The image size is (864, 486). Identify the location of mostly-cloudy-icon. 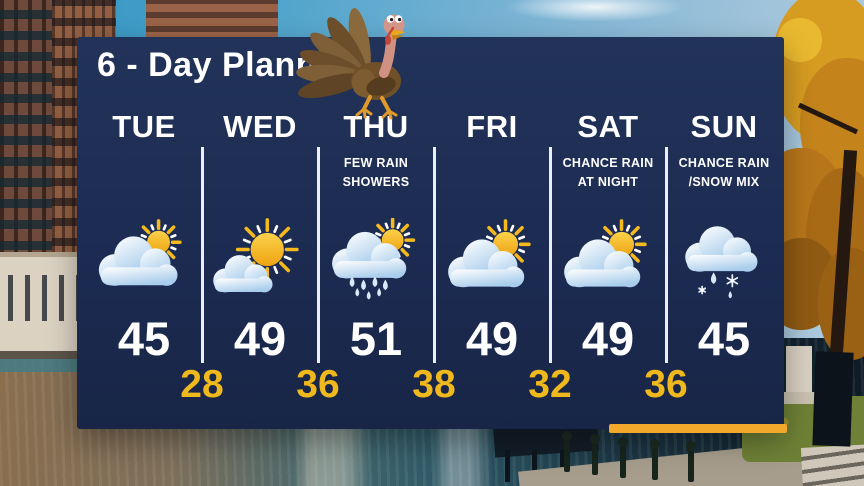
(144, 262).